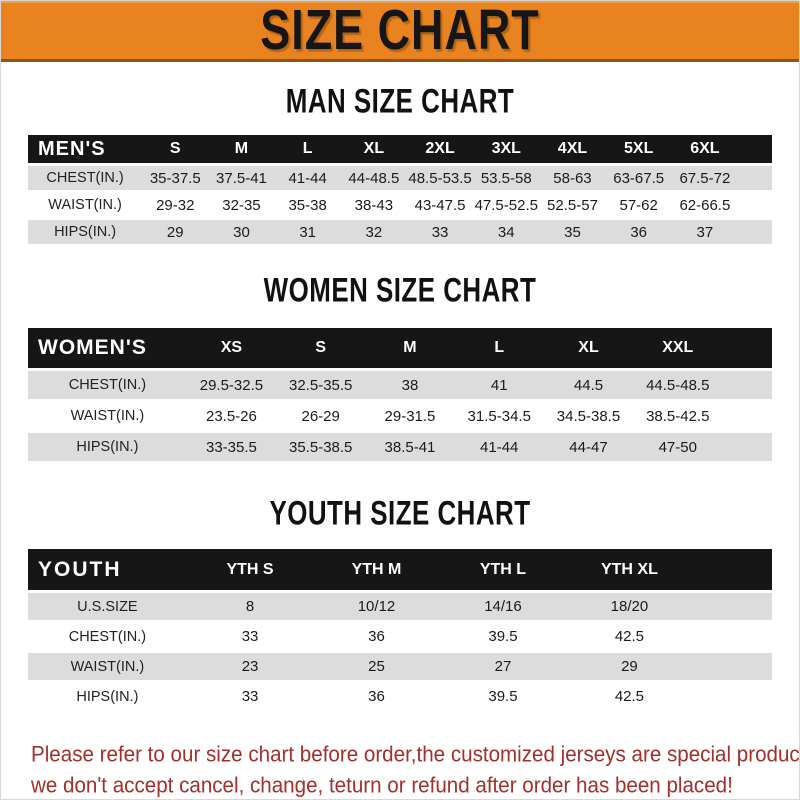 This screenshot has width=800, height=800. What do you see at coordinates (704, 205) in the screenshot?
I see `value-cell: 62-66.5` at bounding box center [704, 205].